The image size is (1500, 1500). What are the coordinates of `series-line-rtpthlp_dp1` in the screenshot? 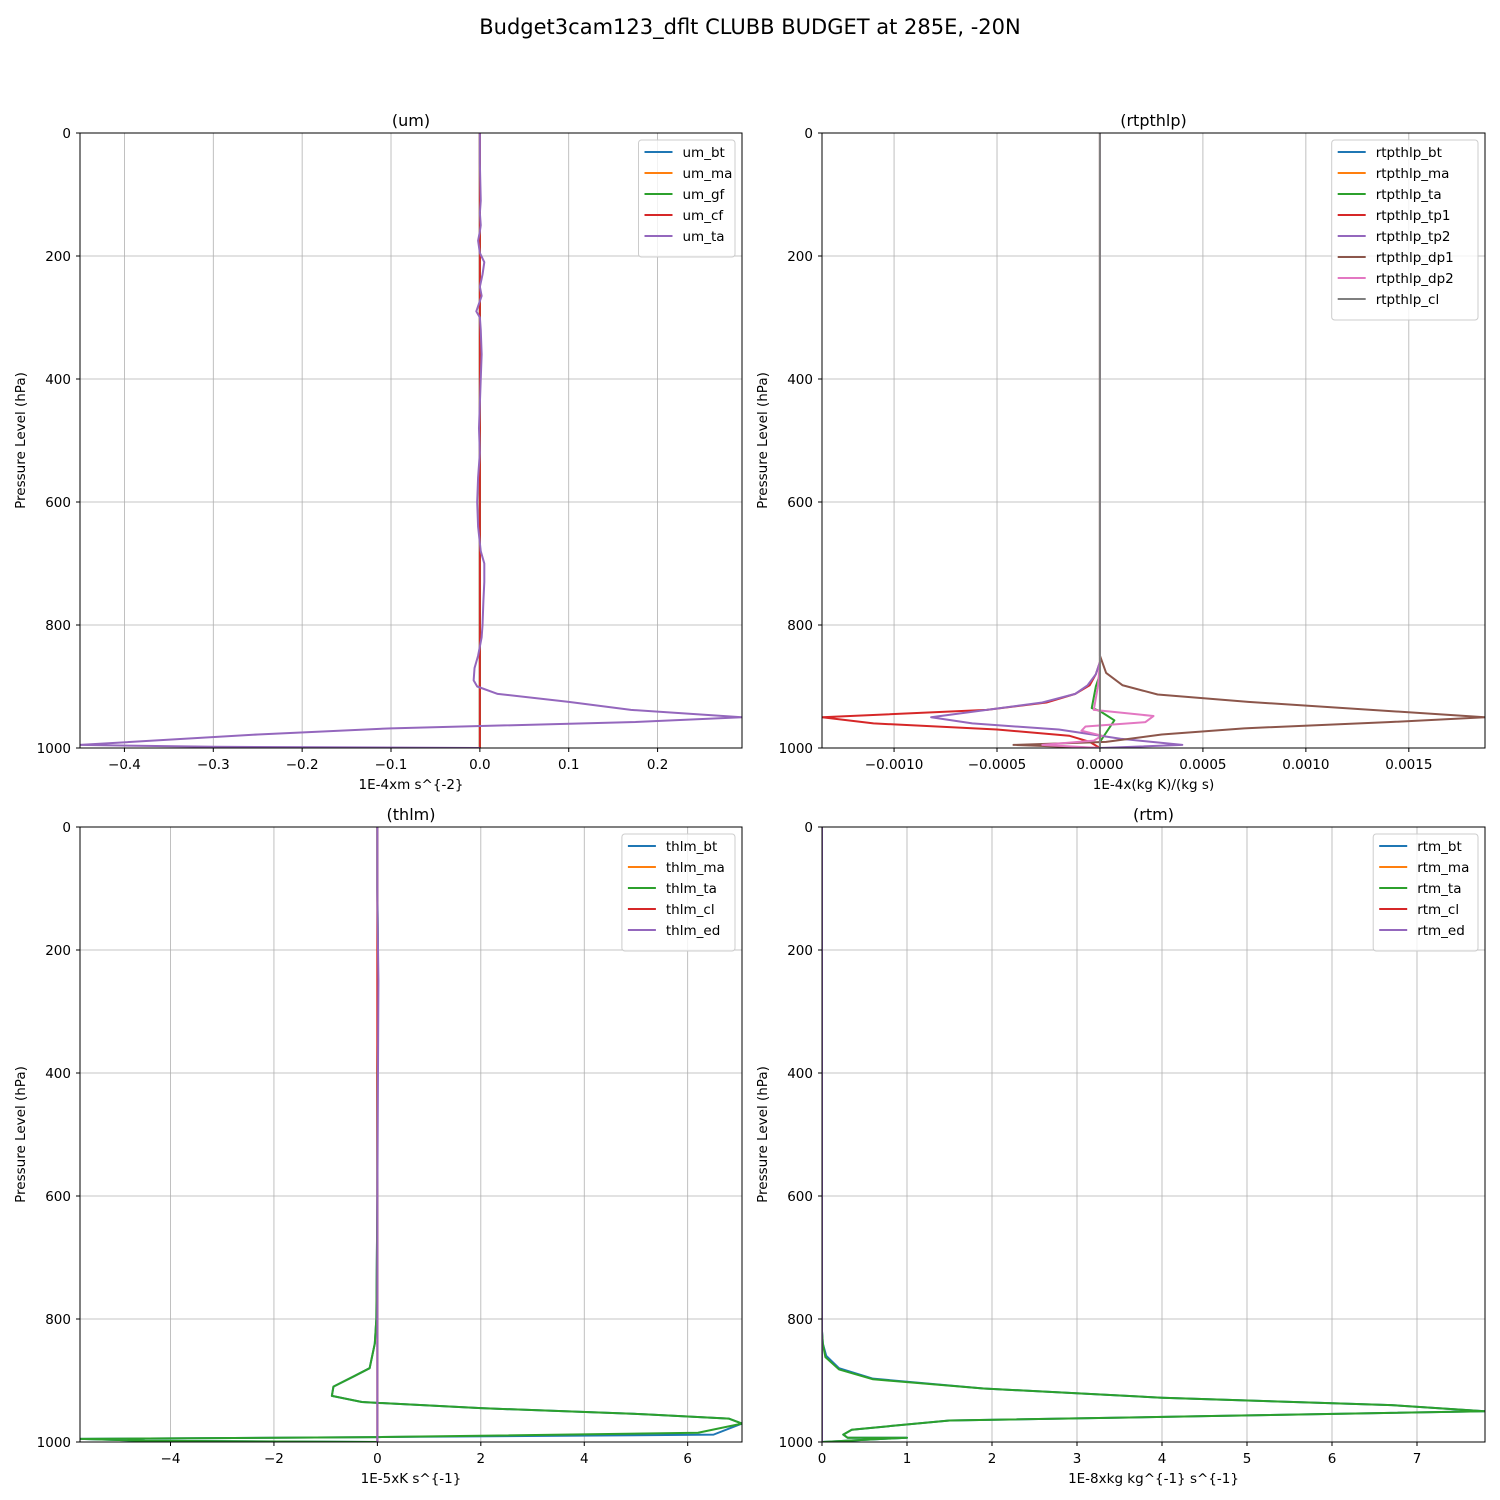 It's located at (1248, 440).